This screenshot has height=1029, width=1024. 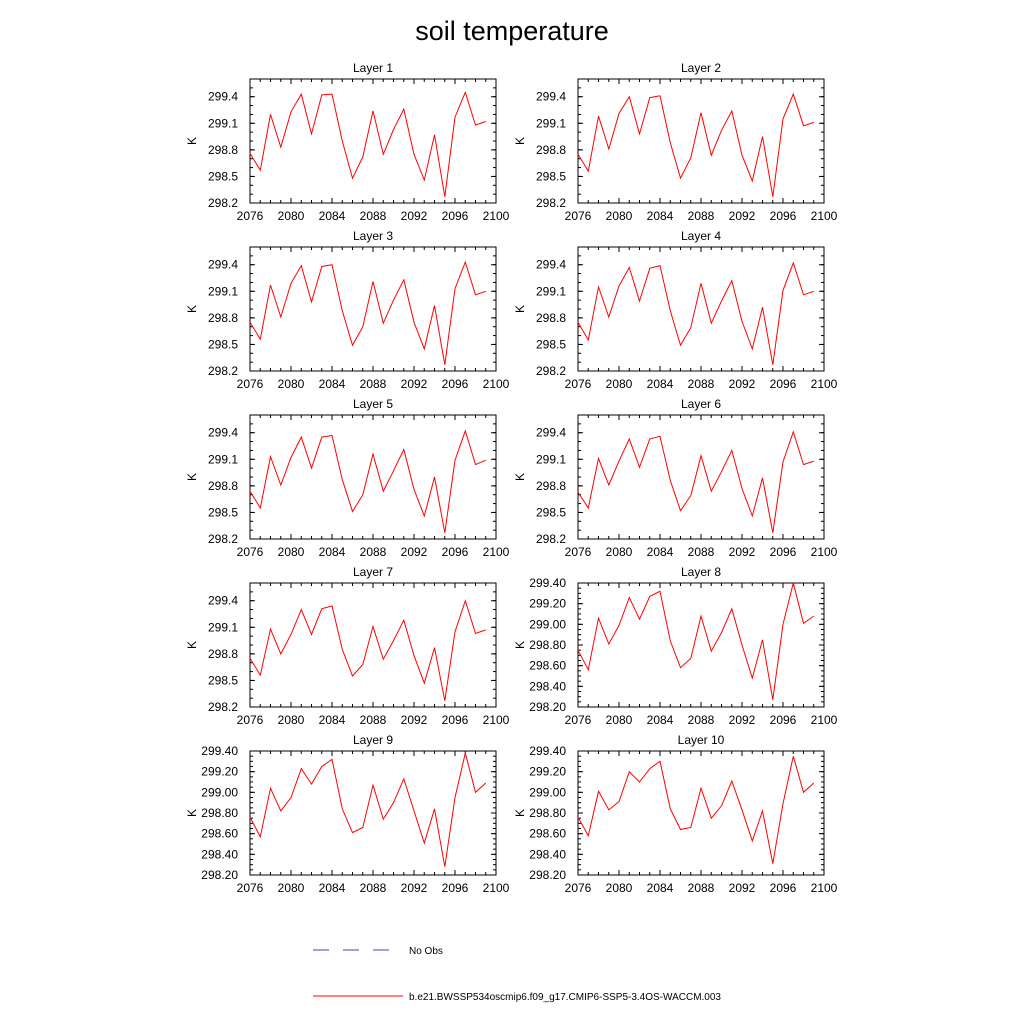 I want to click on panel-title: Layer 4, so click(x=701, y=236).